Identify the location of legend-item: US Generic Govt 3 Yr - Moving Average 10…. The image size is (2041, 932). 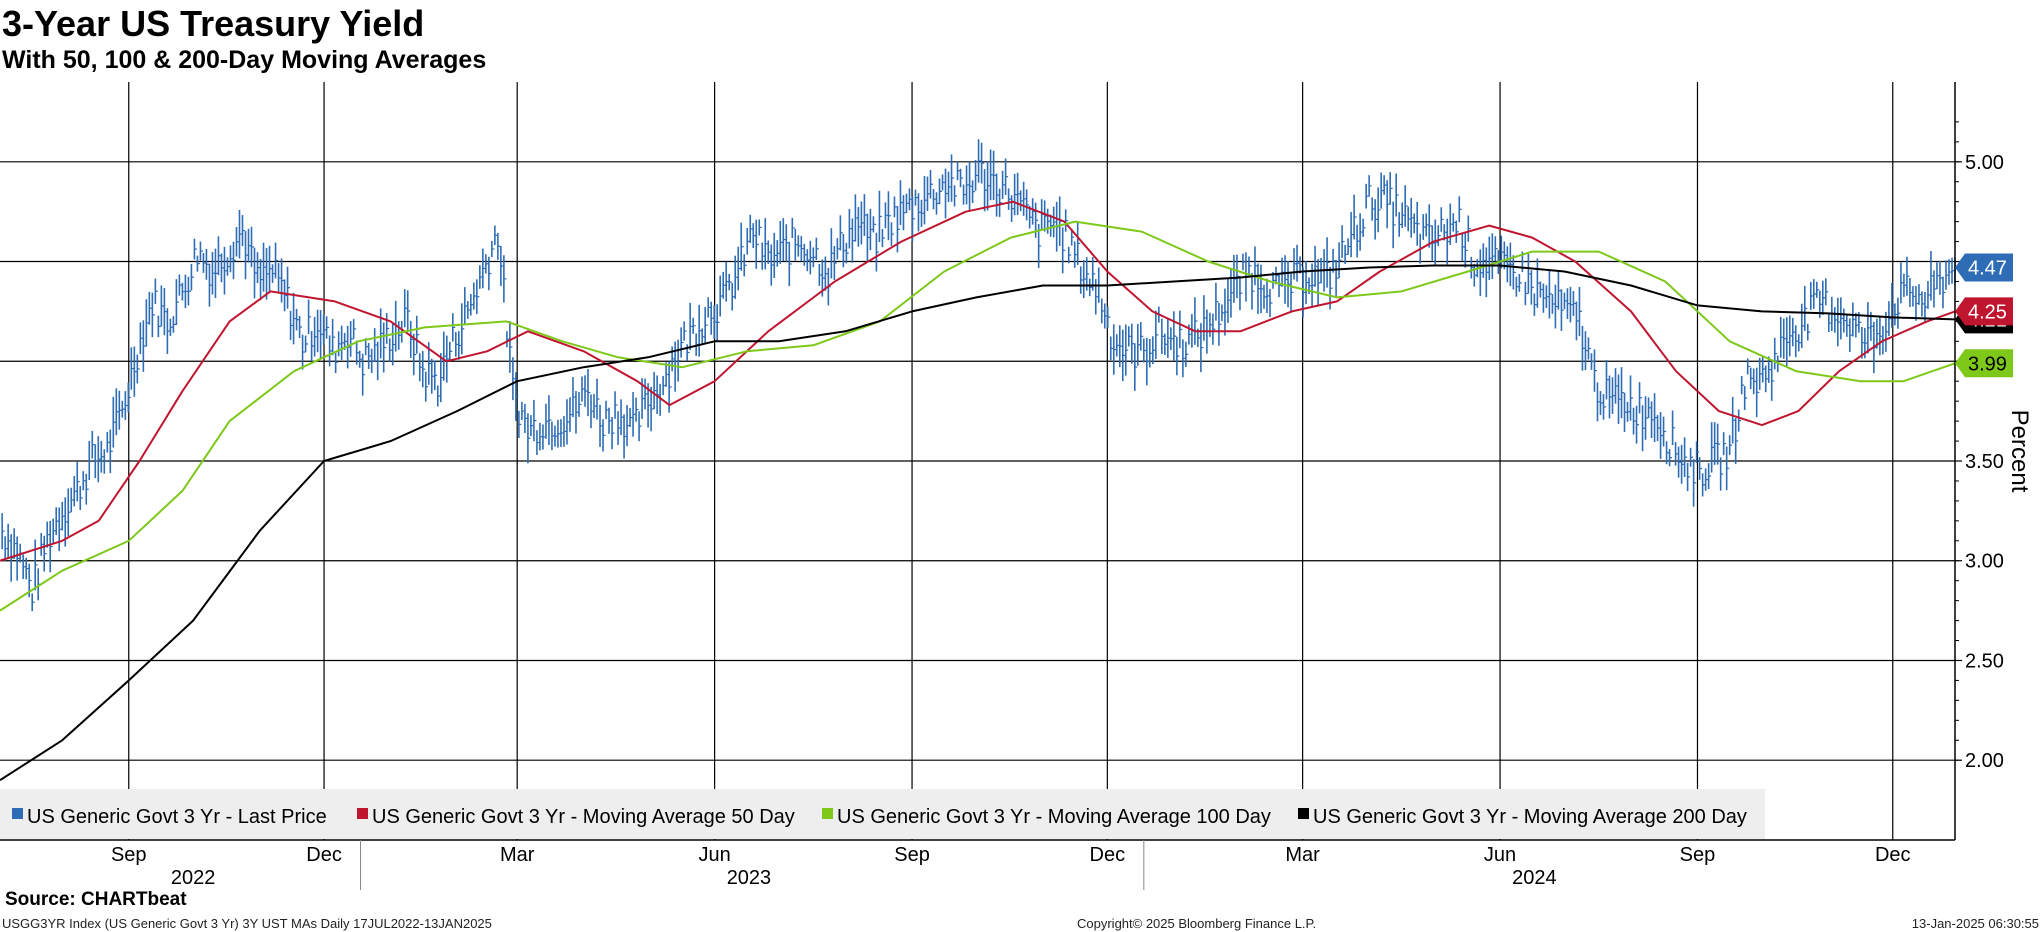
(1046, 817).